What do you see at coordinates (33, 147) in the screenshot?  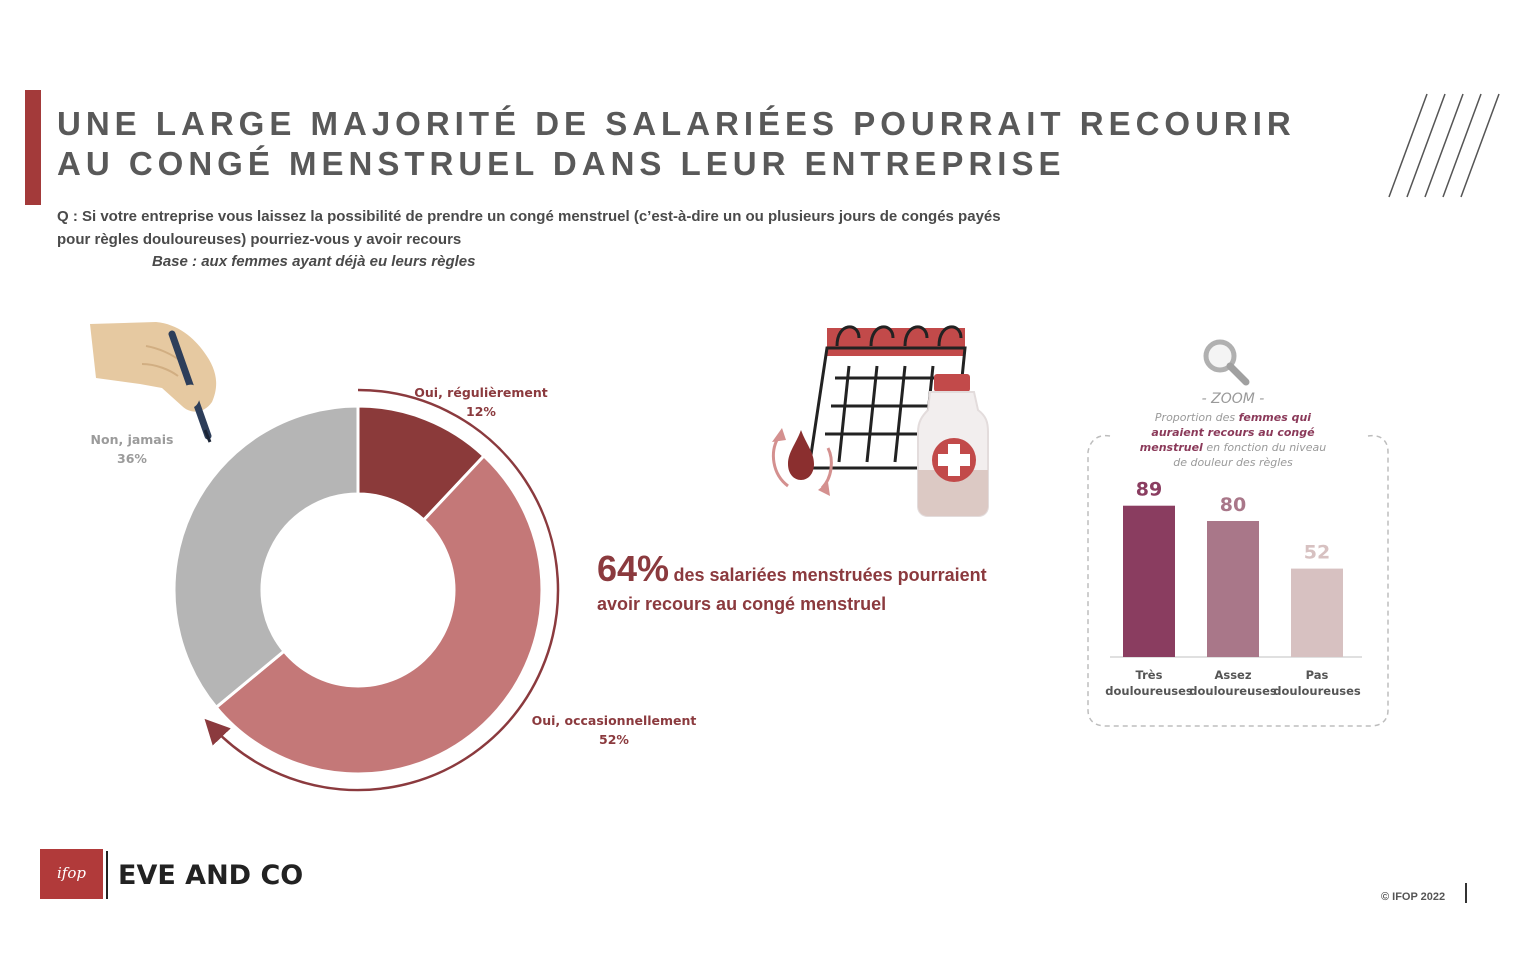 I see `title-accent-bar` at bounding box center [33, 147].